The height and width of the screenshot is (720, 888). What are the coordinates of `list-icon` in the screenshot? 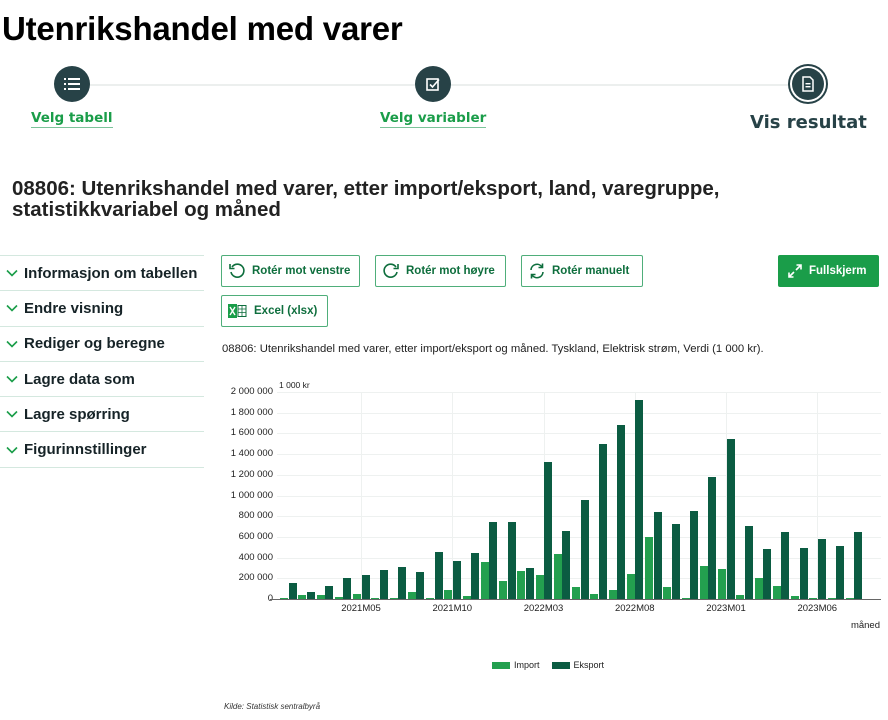 It's located at (71, 84).